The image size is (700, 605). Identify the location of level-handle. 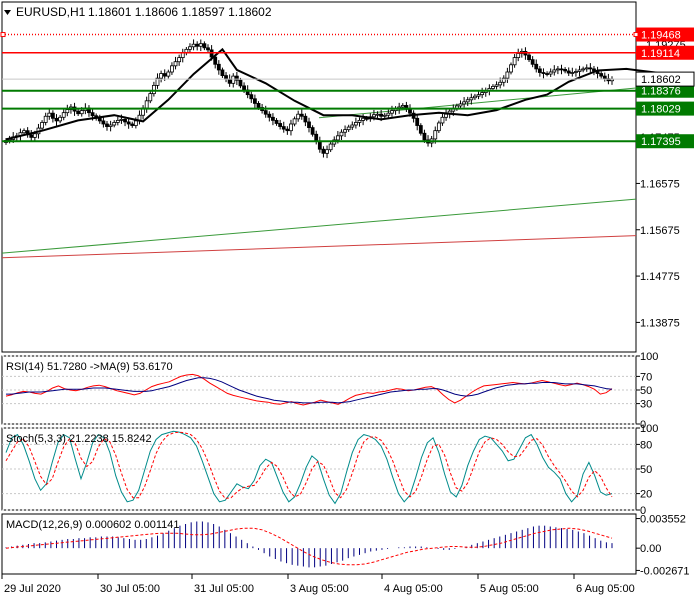
(636, 35).